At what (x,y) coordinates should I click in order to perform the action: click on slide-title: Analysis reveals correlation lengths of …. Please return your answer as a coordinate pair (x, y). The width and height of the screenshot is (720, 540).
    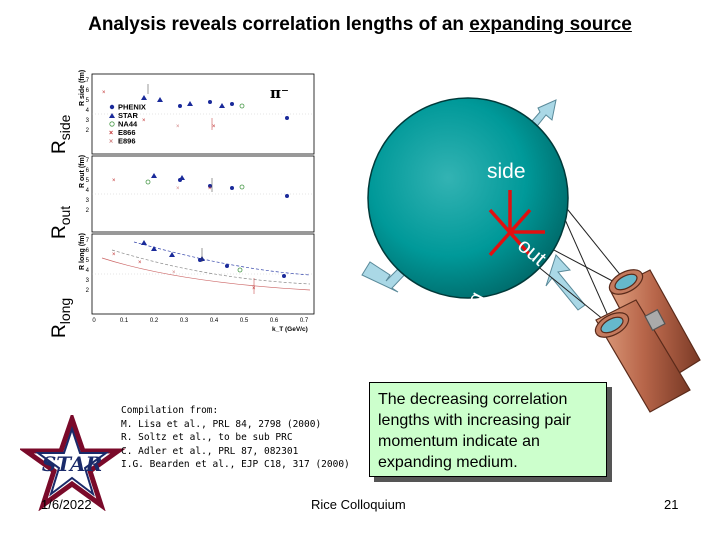
    Looking at the image, I should click on (360, 25).